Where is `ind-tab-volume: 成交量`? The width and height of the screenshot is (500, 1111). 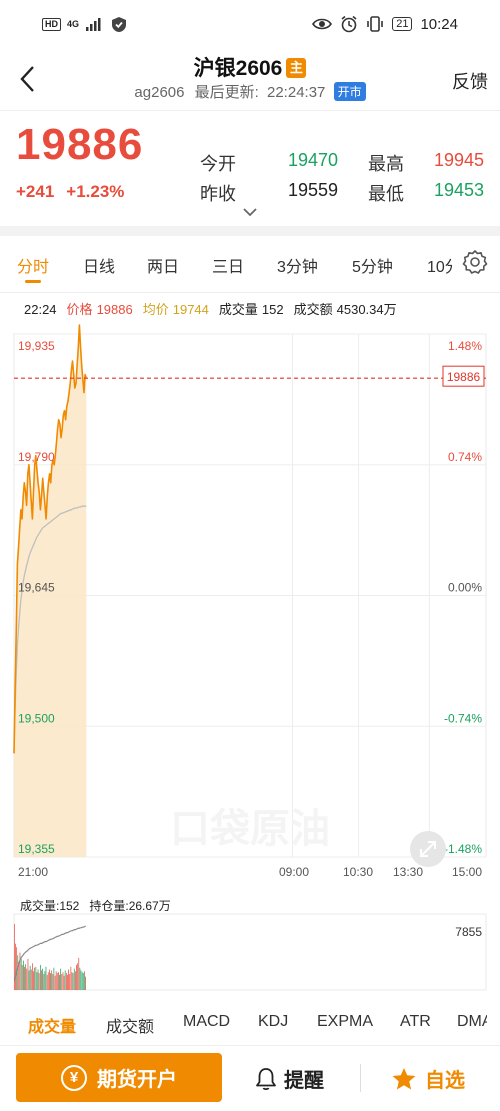
ind-tab-volume: 成交量 is located at coordinates (52, 1027).